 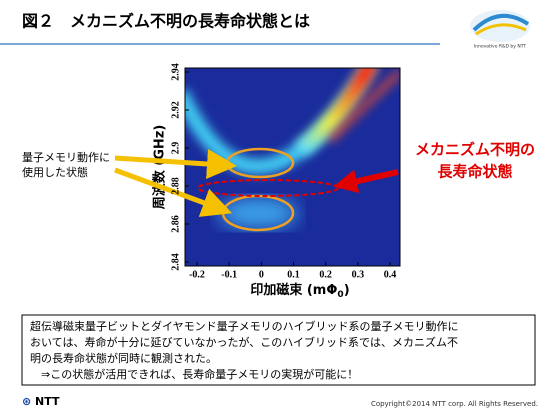 What do you see at coordinates (166, 21) in the screenshot?
I see `slide-title: 図２ メカニズム不明の長寿命状態とは` at bounding box center [166, 21].